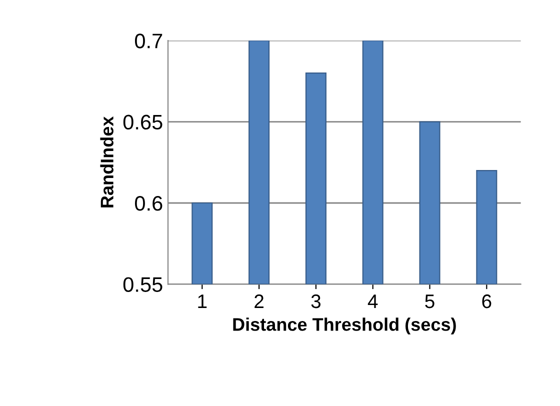 This screenshot has width=560, height=406. I want to click on x-tick-label: 1, so click(202, 301).